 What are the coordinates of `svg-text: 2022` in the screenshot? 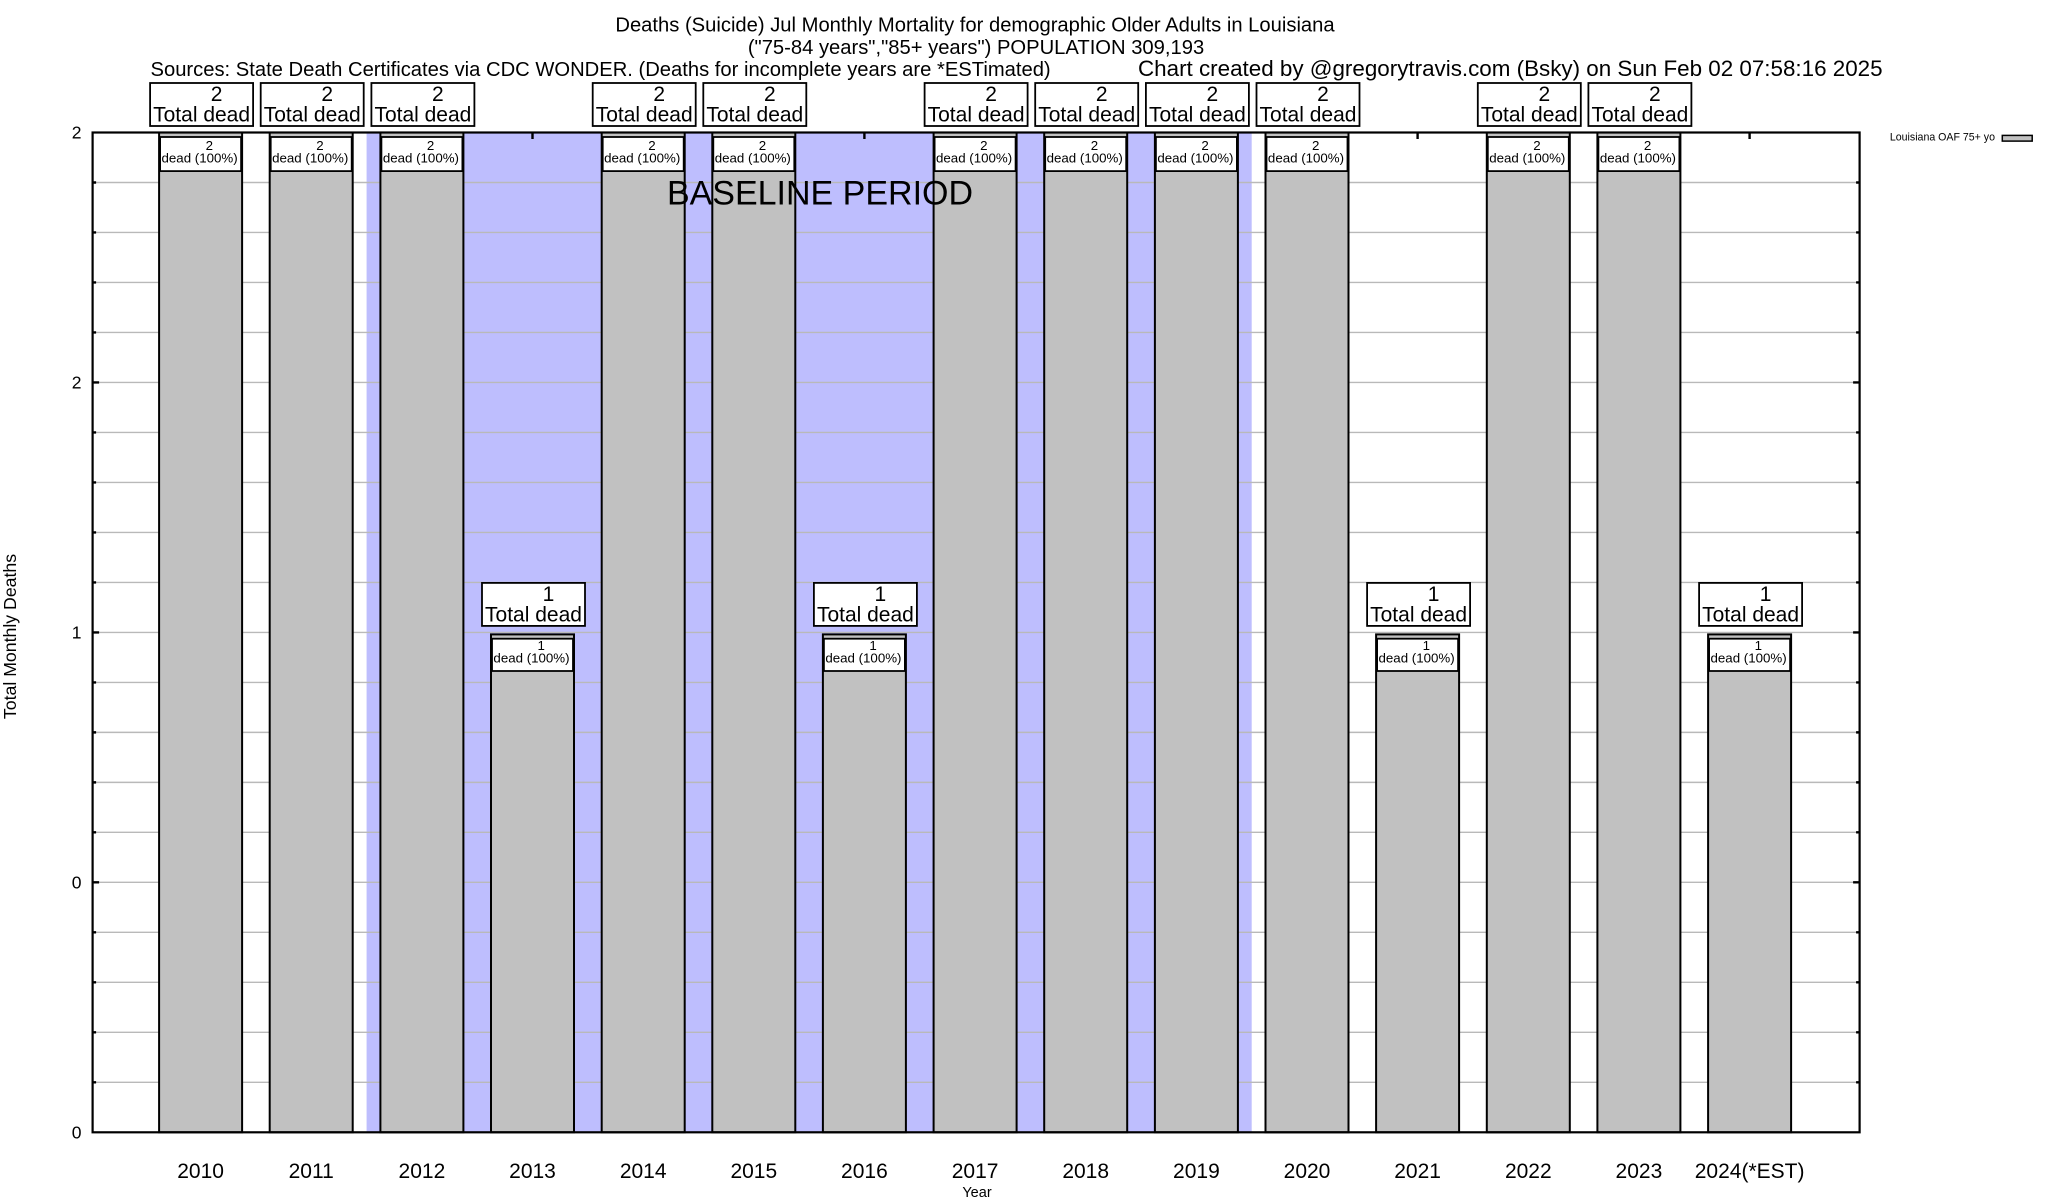 It's located at (1528, 1171).